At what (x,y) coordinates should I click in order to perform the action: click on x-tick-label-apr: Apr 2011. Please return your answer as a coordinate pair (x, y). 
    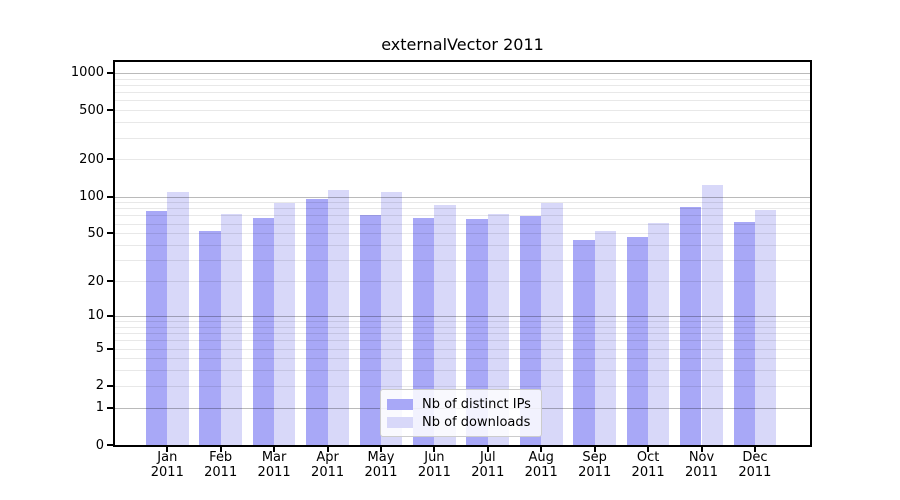
    Looking at the image, I should click on (328, 465).